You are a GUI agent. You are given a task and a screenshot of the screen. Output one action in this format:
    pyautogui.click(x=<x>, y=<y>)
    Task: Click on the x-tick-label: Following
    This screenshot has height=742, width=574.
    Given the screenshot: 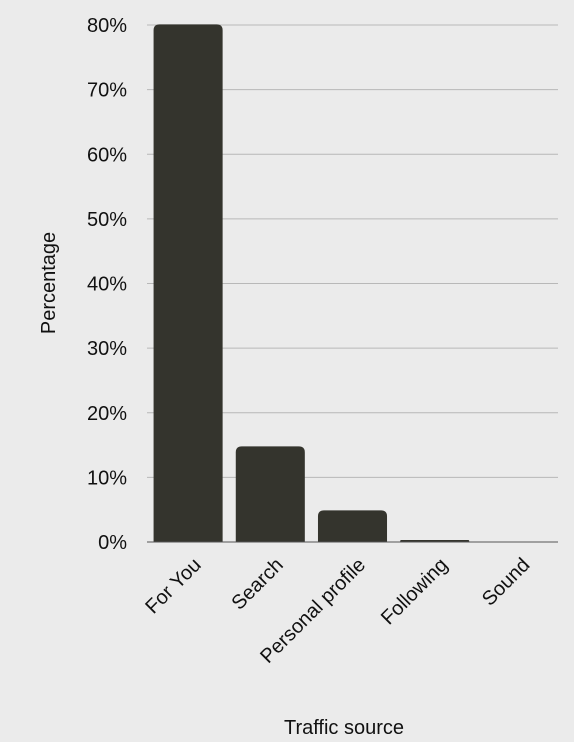 What is the action you would take?
    pyautogui.click(x=414, y=591)
    